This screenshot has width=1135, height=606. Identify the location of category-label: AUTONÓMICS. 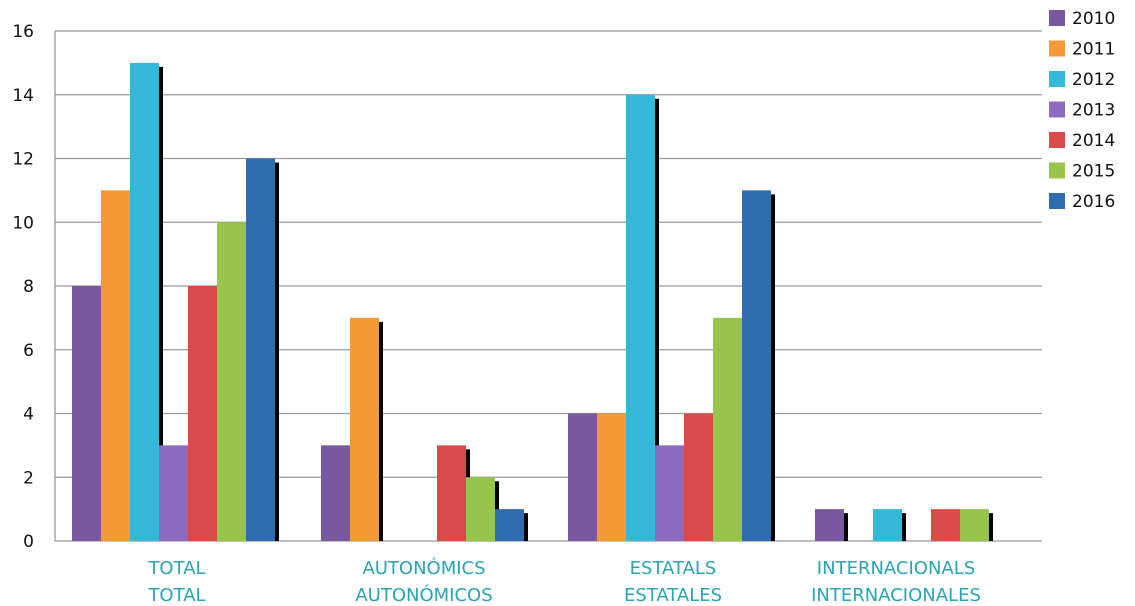
(423, 568).